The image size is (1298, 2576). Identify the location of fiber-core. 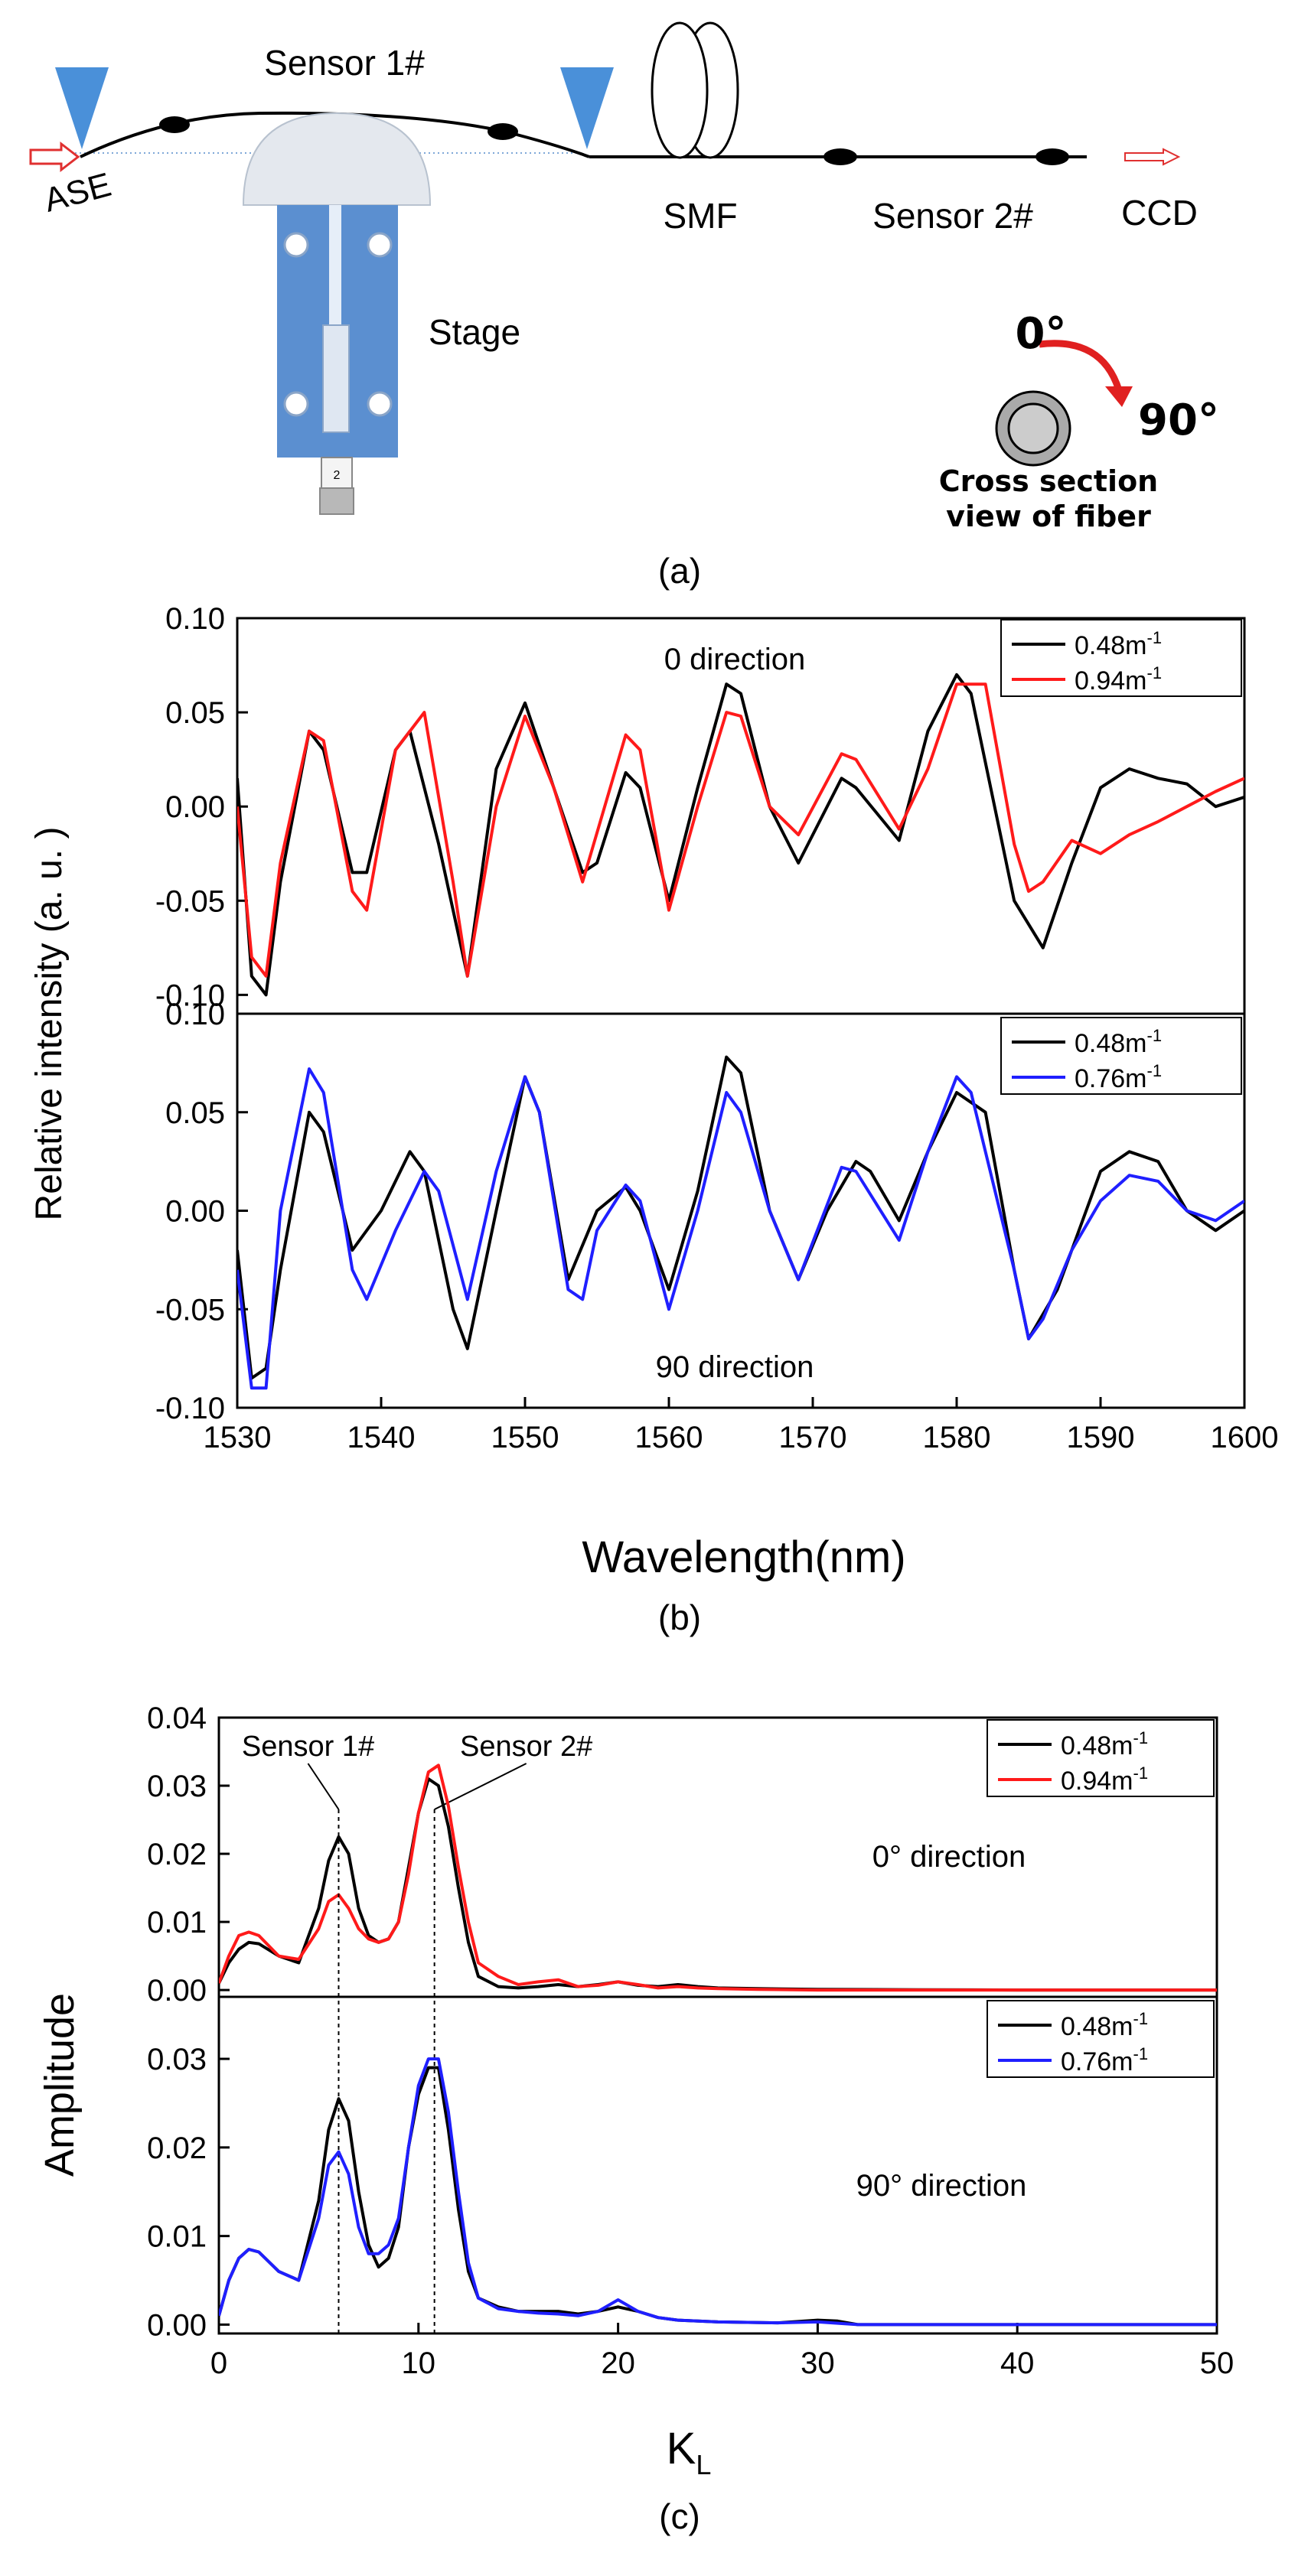
(1033, 428).